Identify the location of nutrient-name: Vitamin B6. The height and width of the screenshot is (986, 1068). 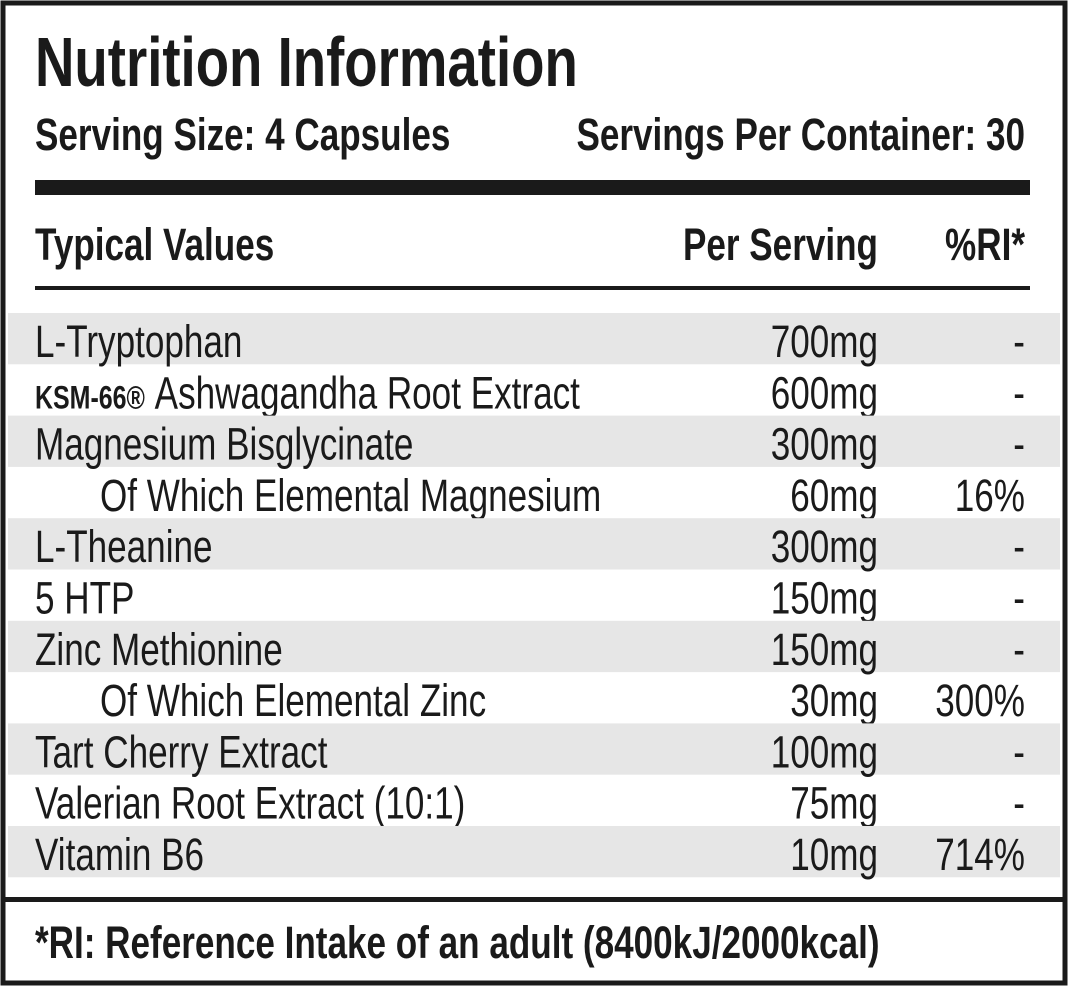
(119, 854).